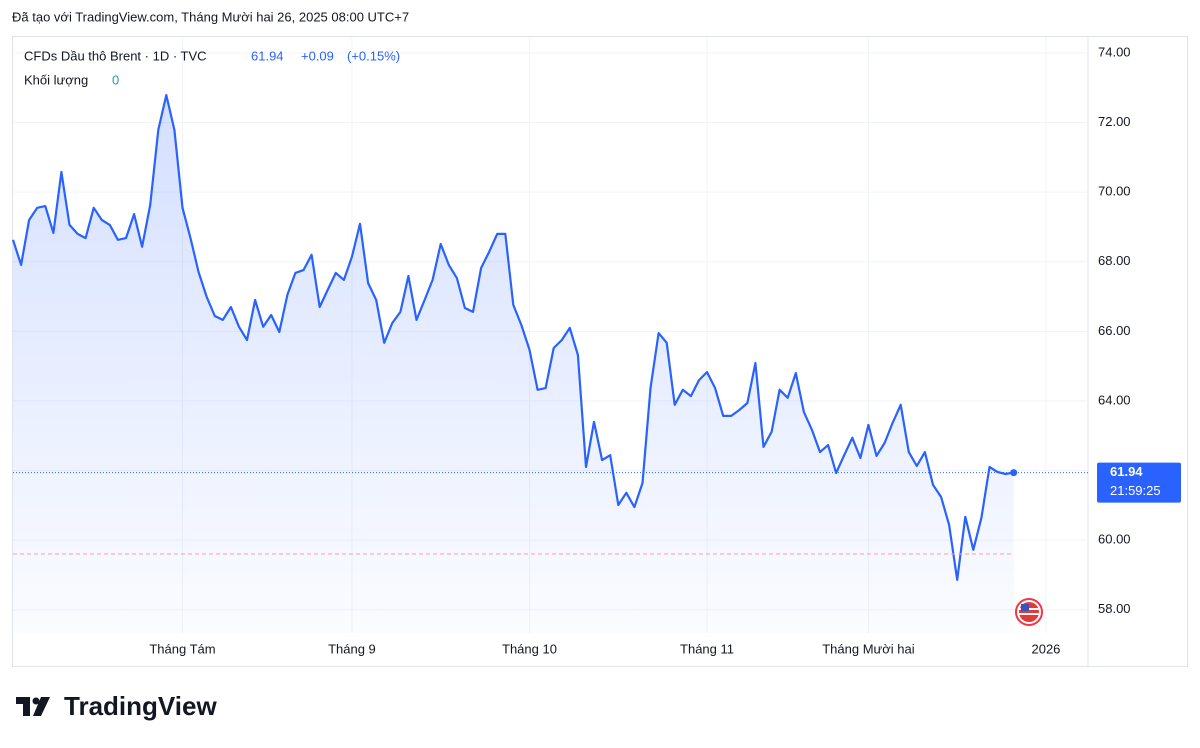  Describe the element at coordinates (140, 706) in the screenshot. I see `footer-logo: TradingView` at that location.